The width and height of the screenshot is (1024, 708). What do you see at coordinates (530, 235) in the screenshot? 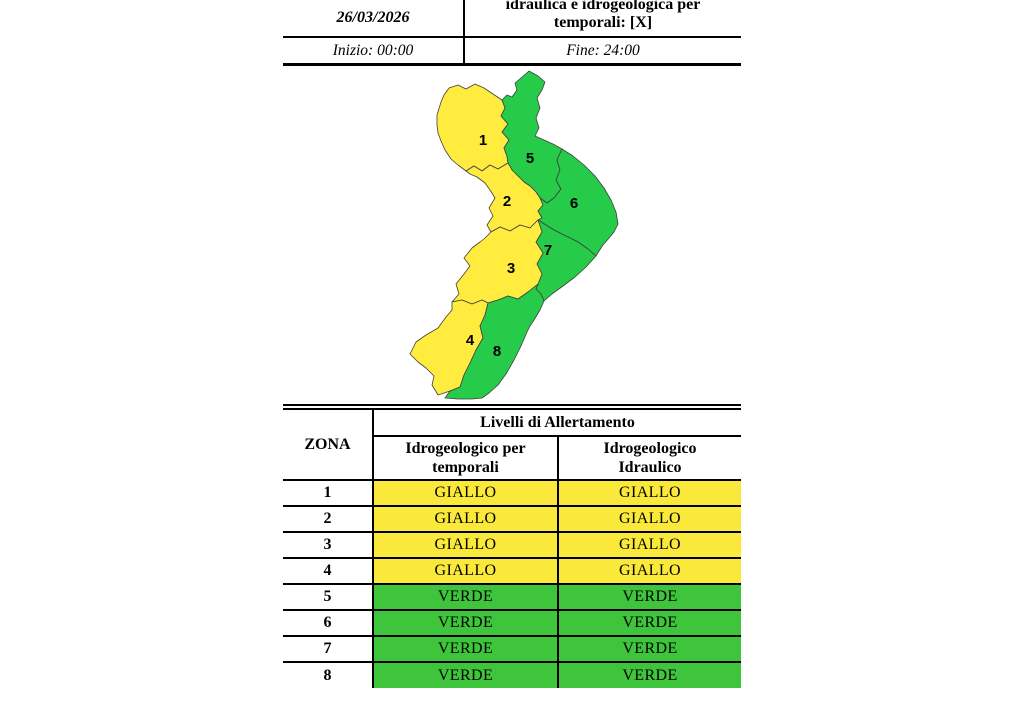
I see `calabria-zones-map: 1 2 3 4 5 6 7 8` at bounding box center [530, 235].